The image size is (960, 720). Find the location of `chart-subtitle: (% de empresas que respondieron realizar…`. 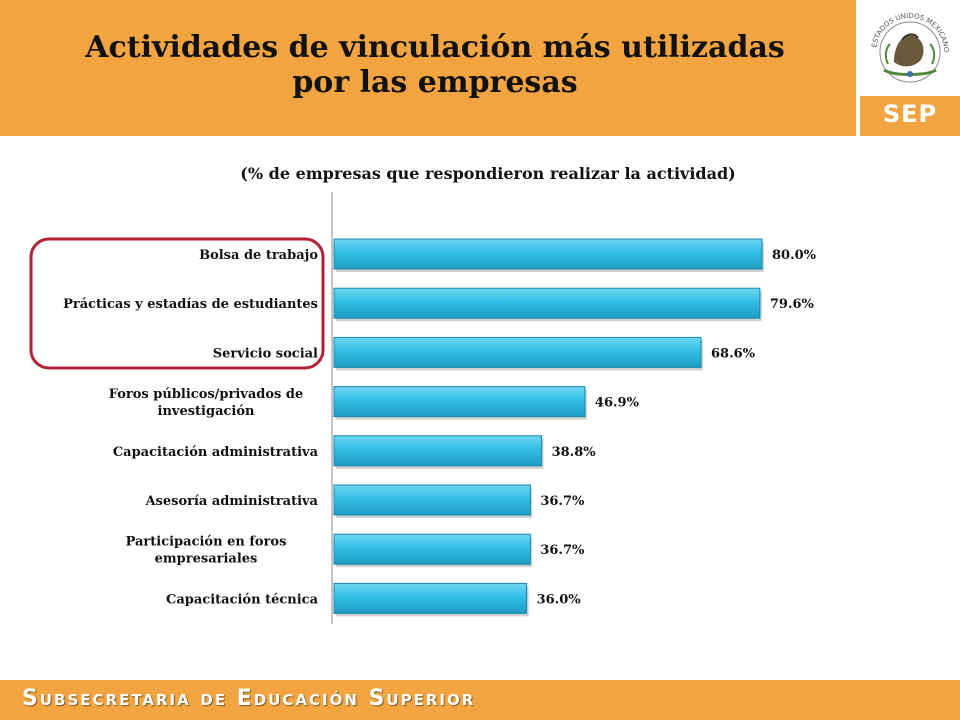

chart-subtitle: (% de empresas que respondieron realizar… is located at coordinates (488, 173).